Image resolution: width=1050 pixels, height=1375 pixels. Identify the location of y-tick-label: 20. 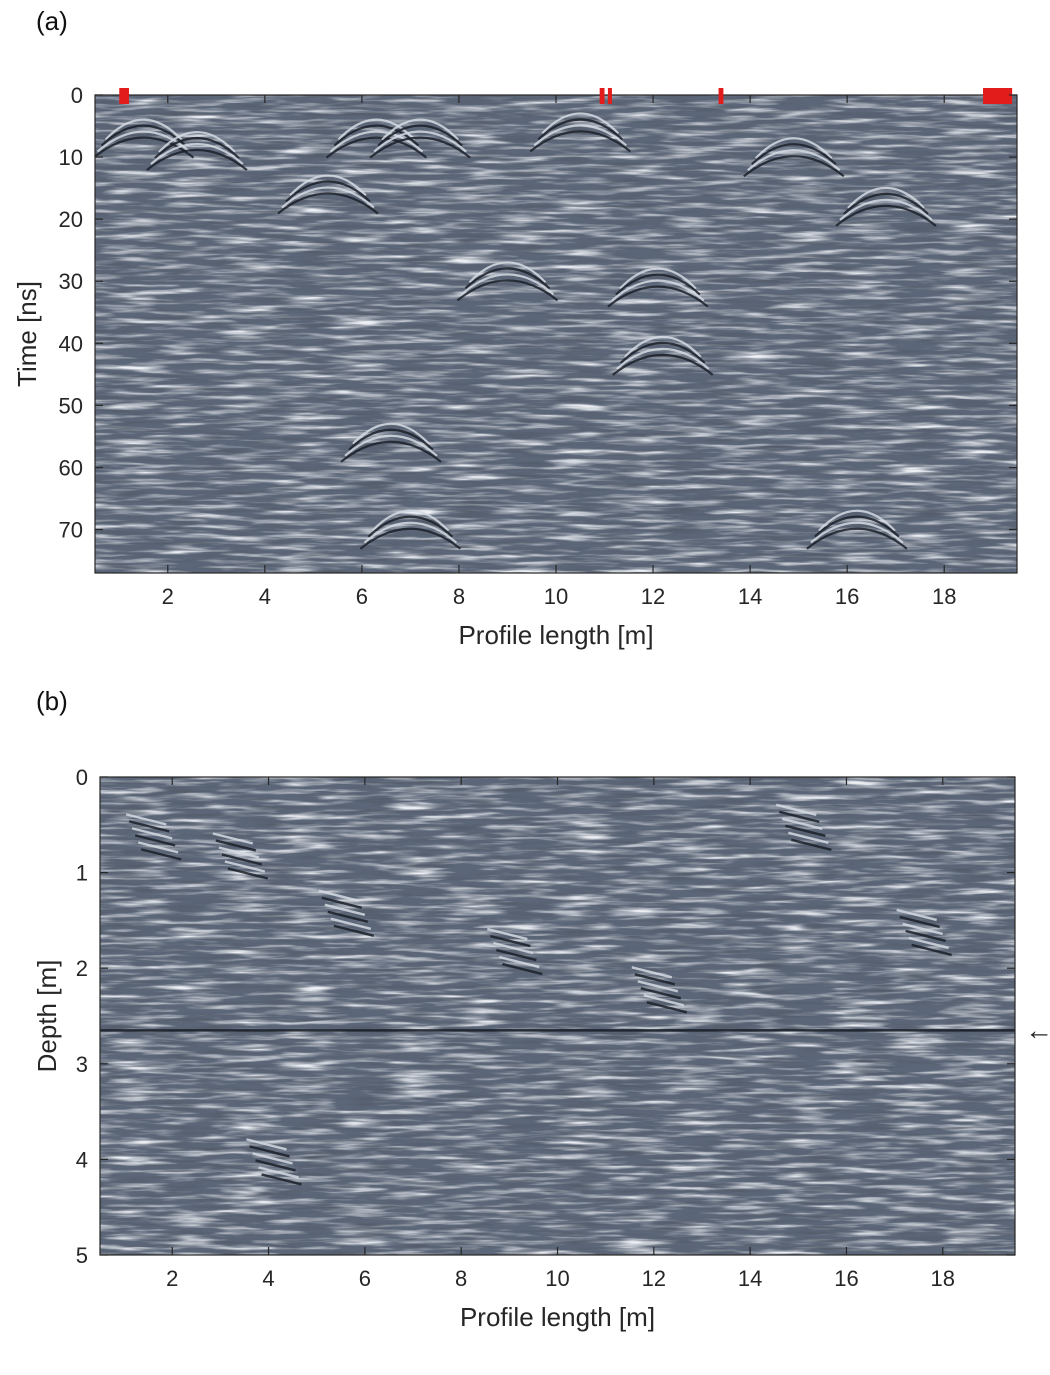
(71, 219).